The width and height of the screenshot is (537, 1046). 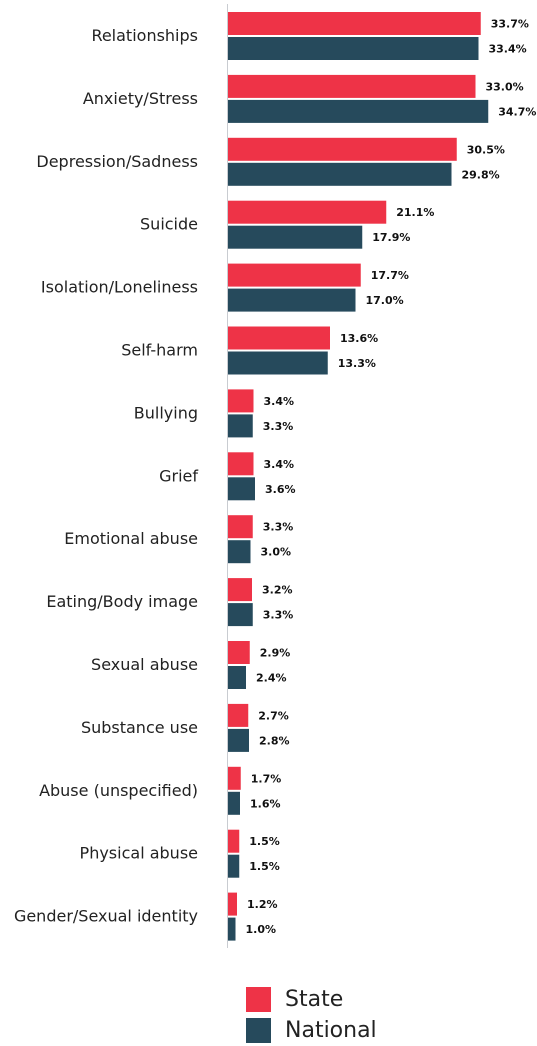 What do you see at coordinates (106, 916) in the screenshot?
I see `category-label: Gender/Sexual identity` at bounding box center [106, 916].